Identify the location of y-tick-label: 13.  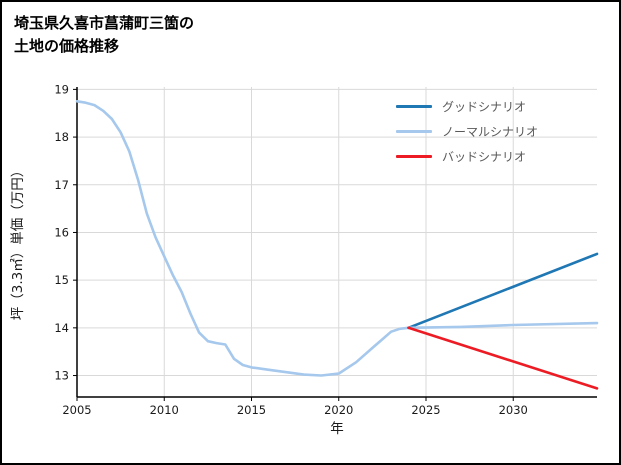
(61, 376).